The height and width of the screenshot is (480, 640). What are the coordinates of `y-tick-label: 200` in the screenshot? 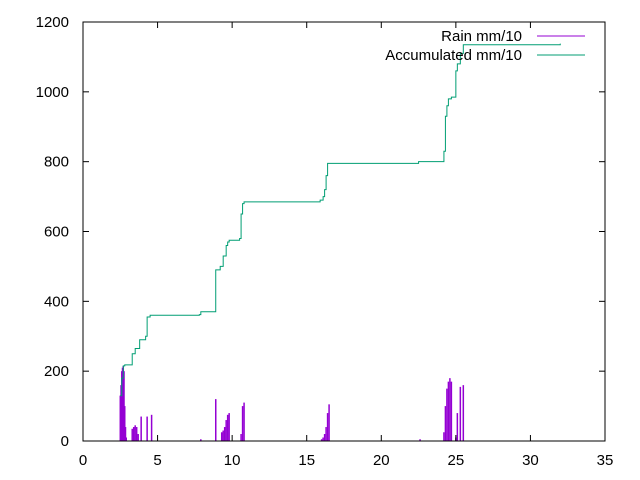 It's located at (56, 371).